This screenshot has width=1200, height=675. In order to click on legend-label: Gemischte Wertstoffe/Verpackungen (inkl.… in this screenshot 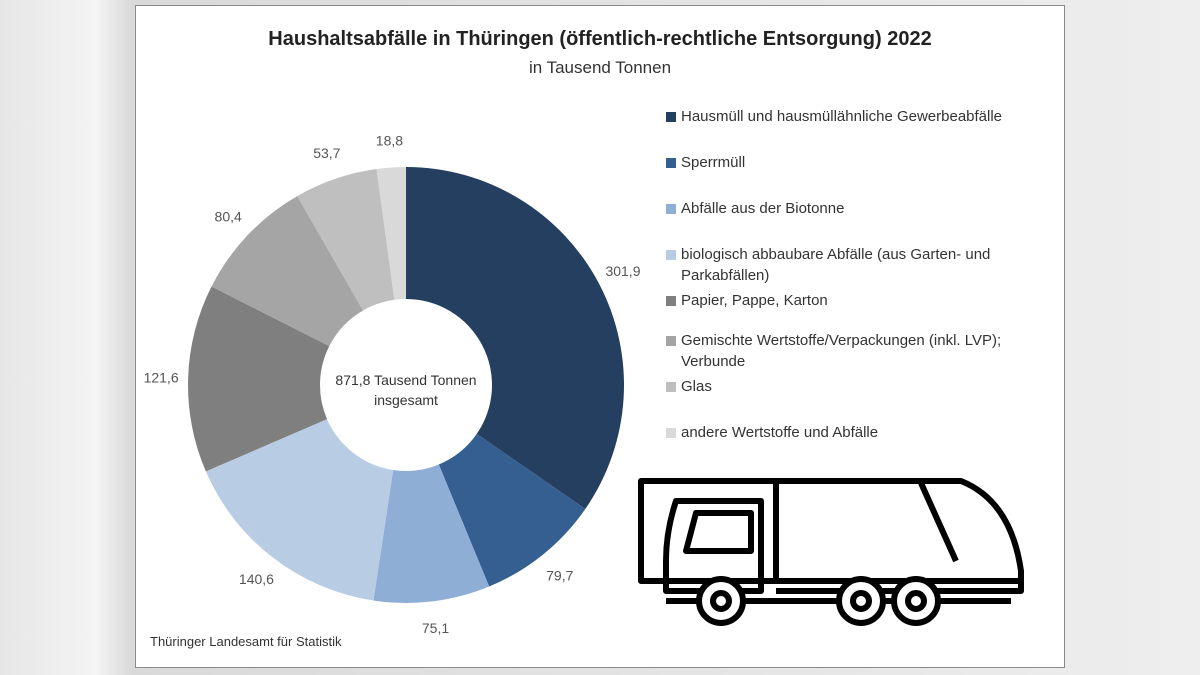, I will do `click(841, 351)`.